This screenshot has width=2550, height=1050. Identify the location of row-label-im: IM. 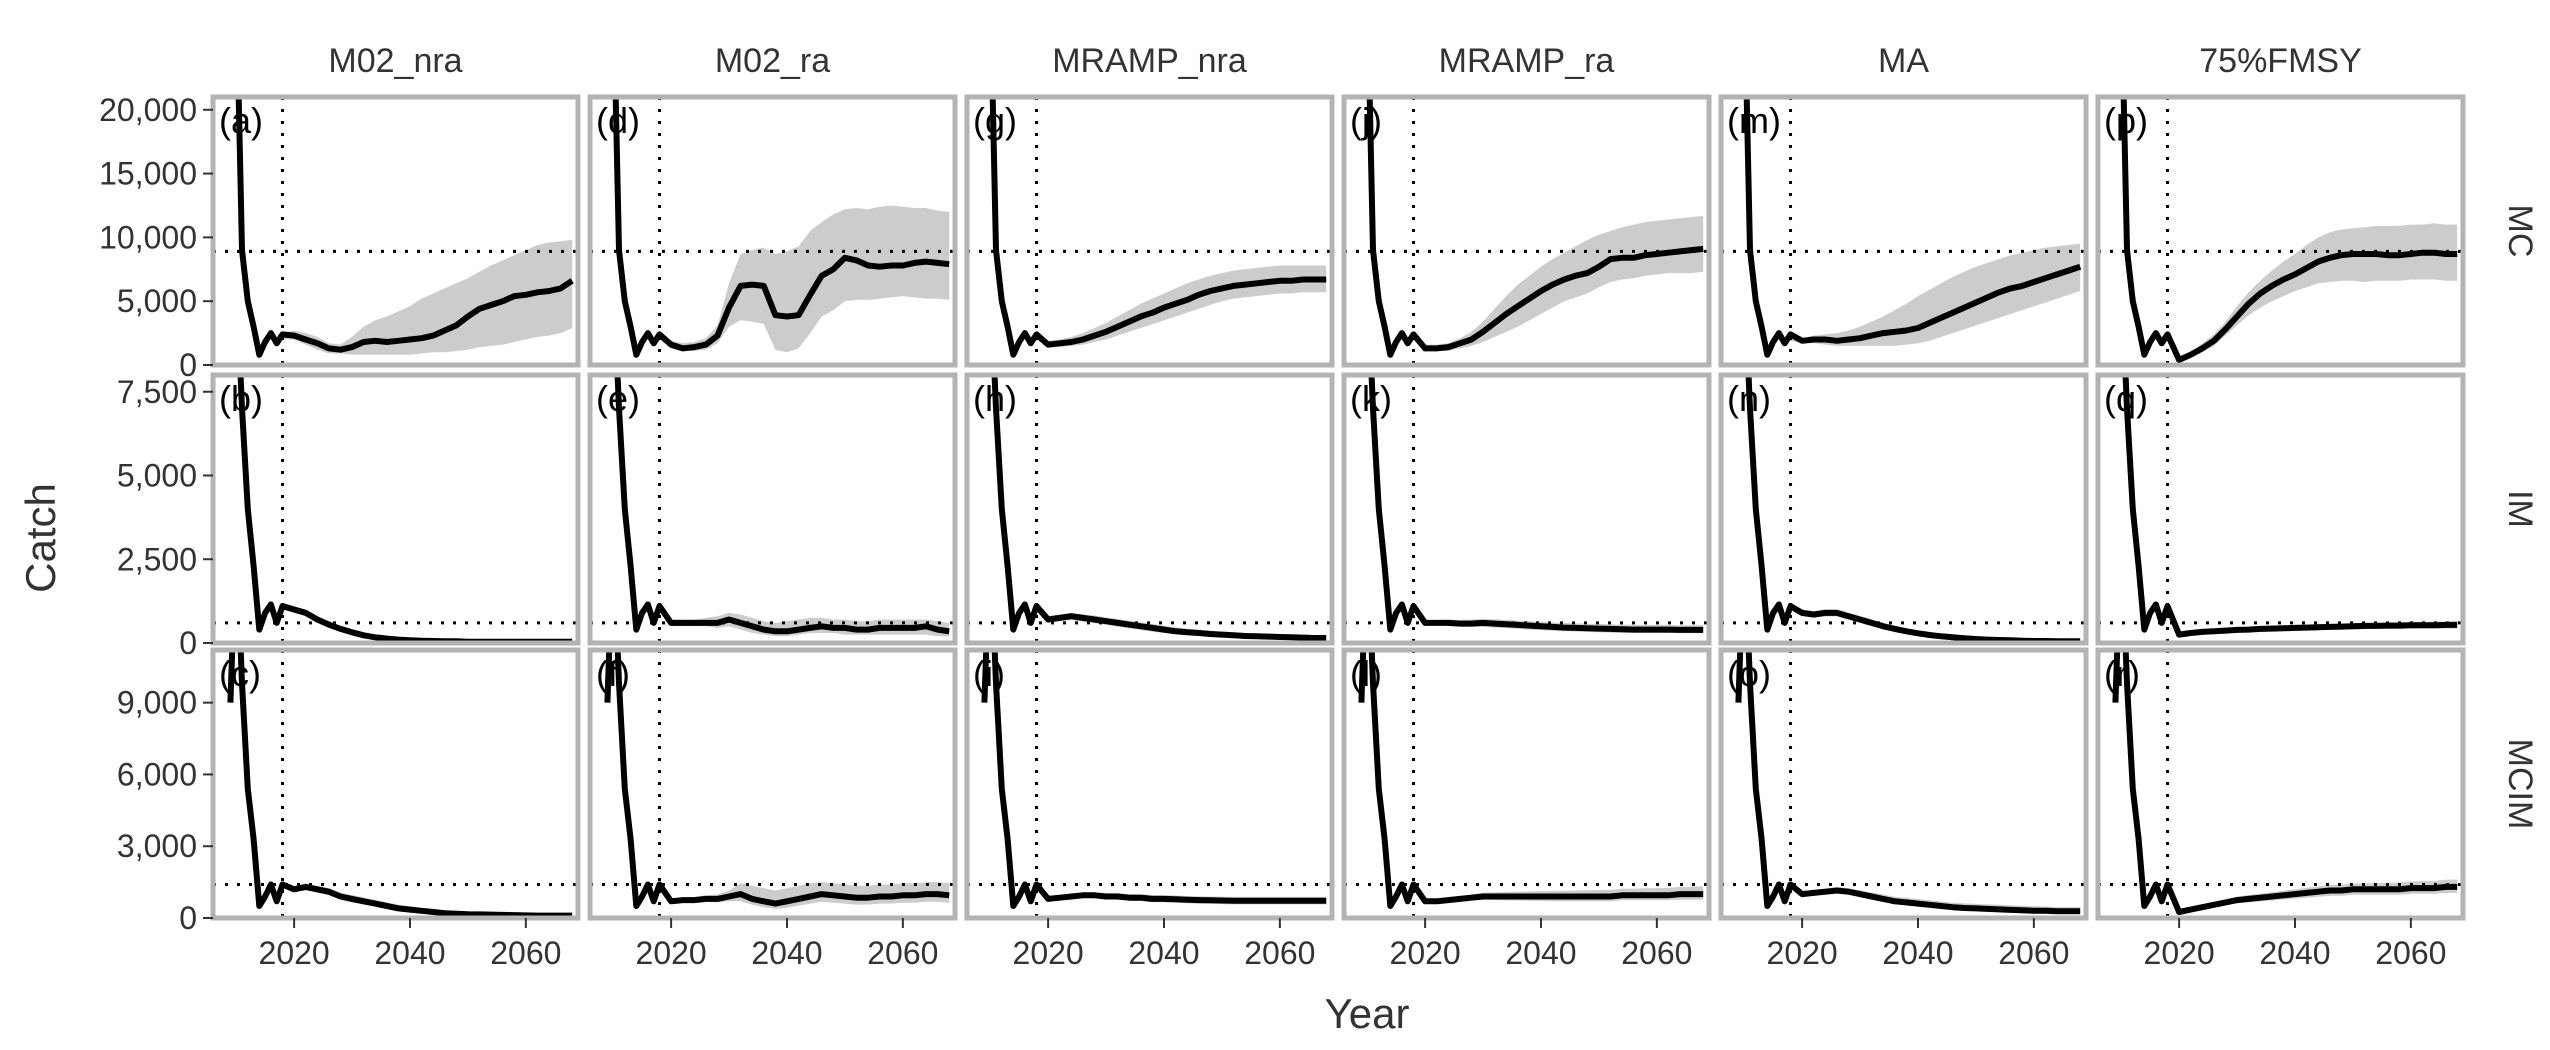
(2520, 509).